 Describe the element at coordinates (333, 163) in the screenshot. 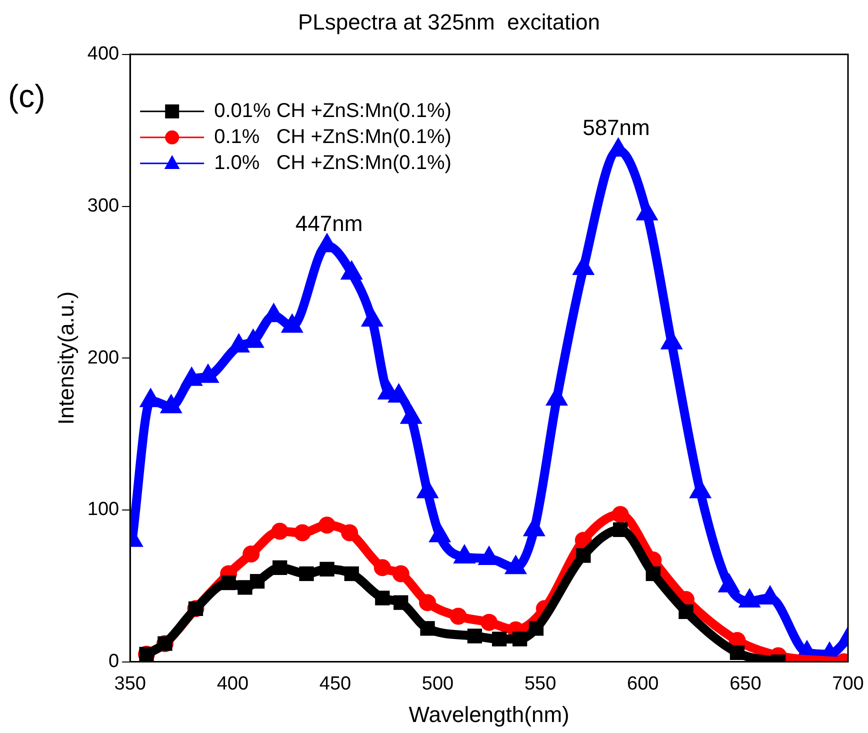

I see `legend-label: 1.0% CH +ZnS:Mn(0.1%)` at that location.